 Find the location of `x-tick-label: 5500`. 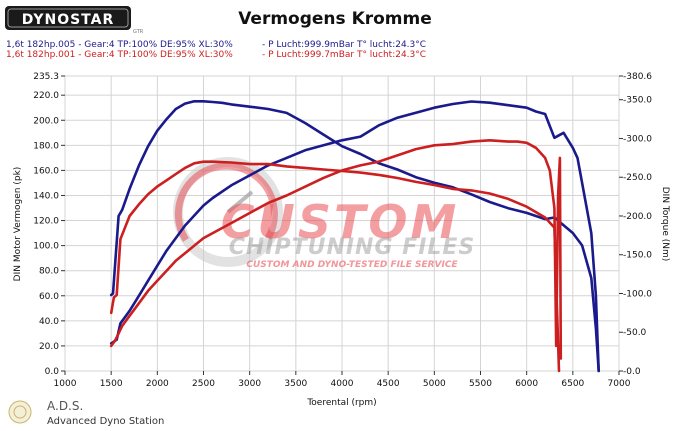

x-tick-label: 5500 is located at coordinates (480, 384).